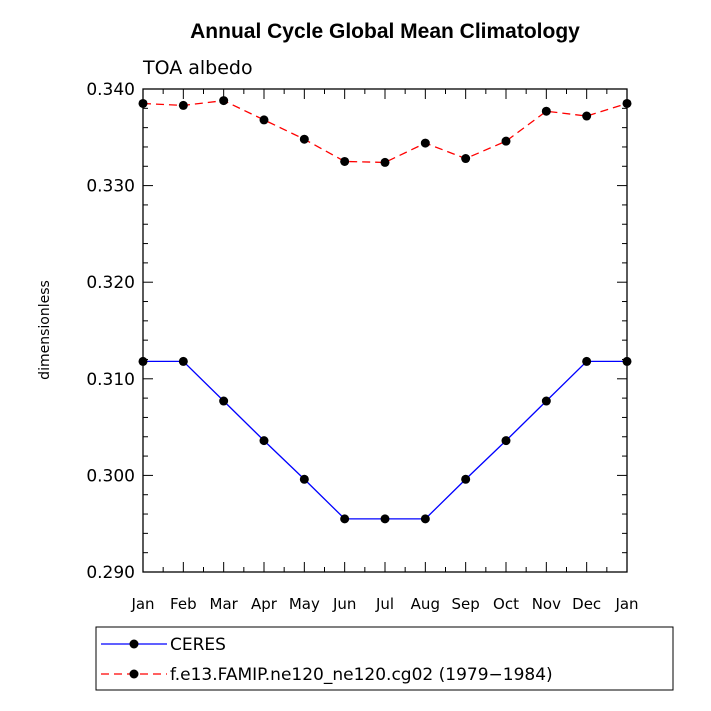 The height and width of the screenshot is (711, 711). Describe the element at coordinates (304, 604) in the screenshot. I see `x-tick-label: May` at that location.